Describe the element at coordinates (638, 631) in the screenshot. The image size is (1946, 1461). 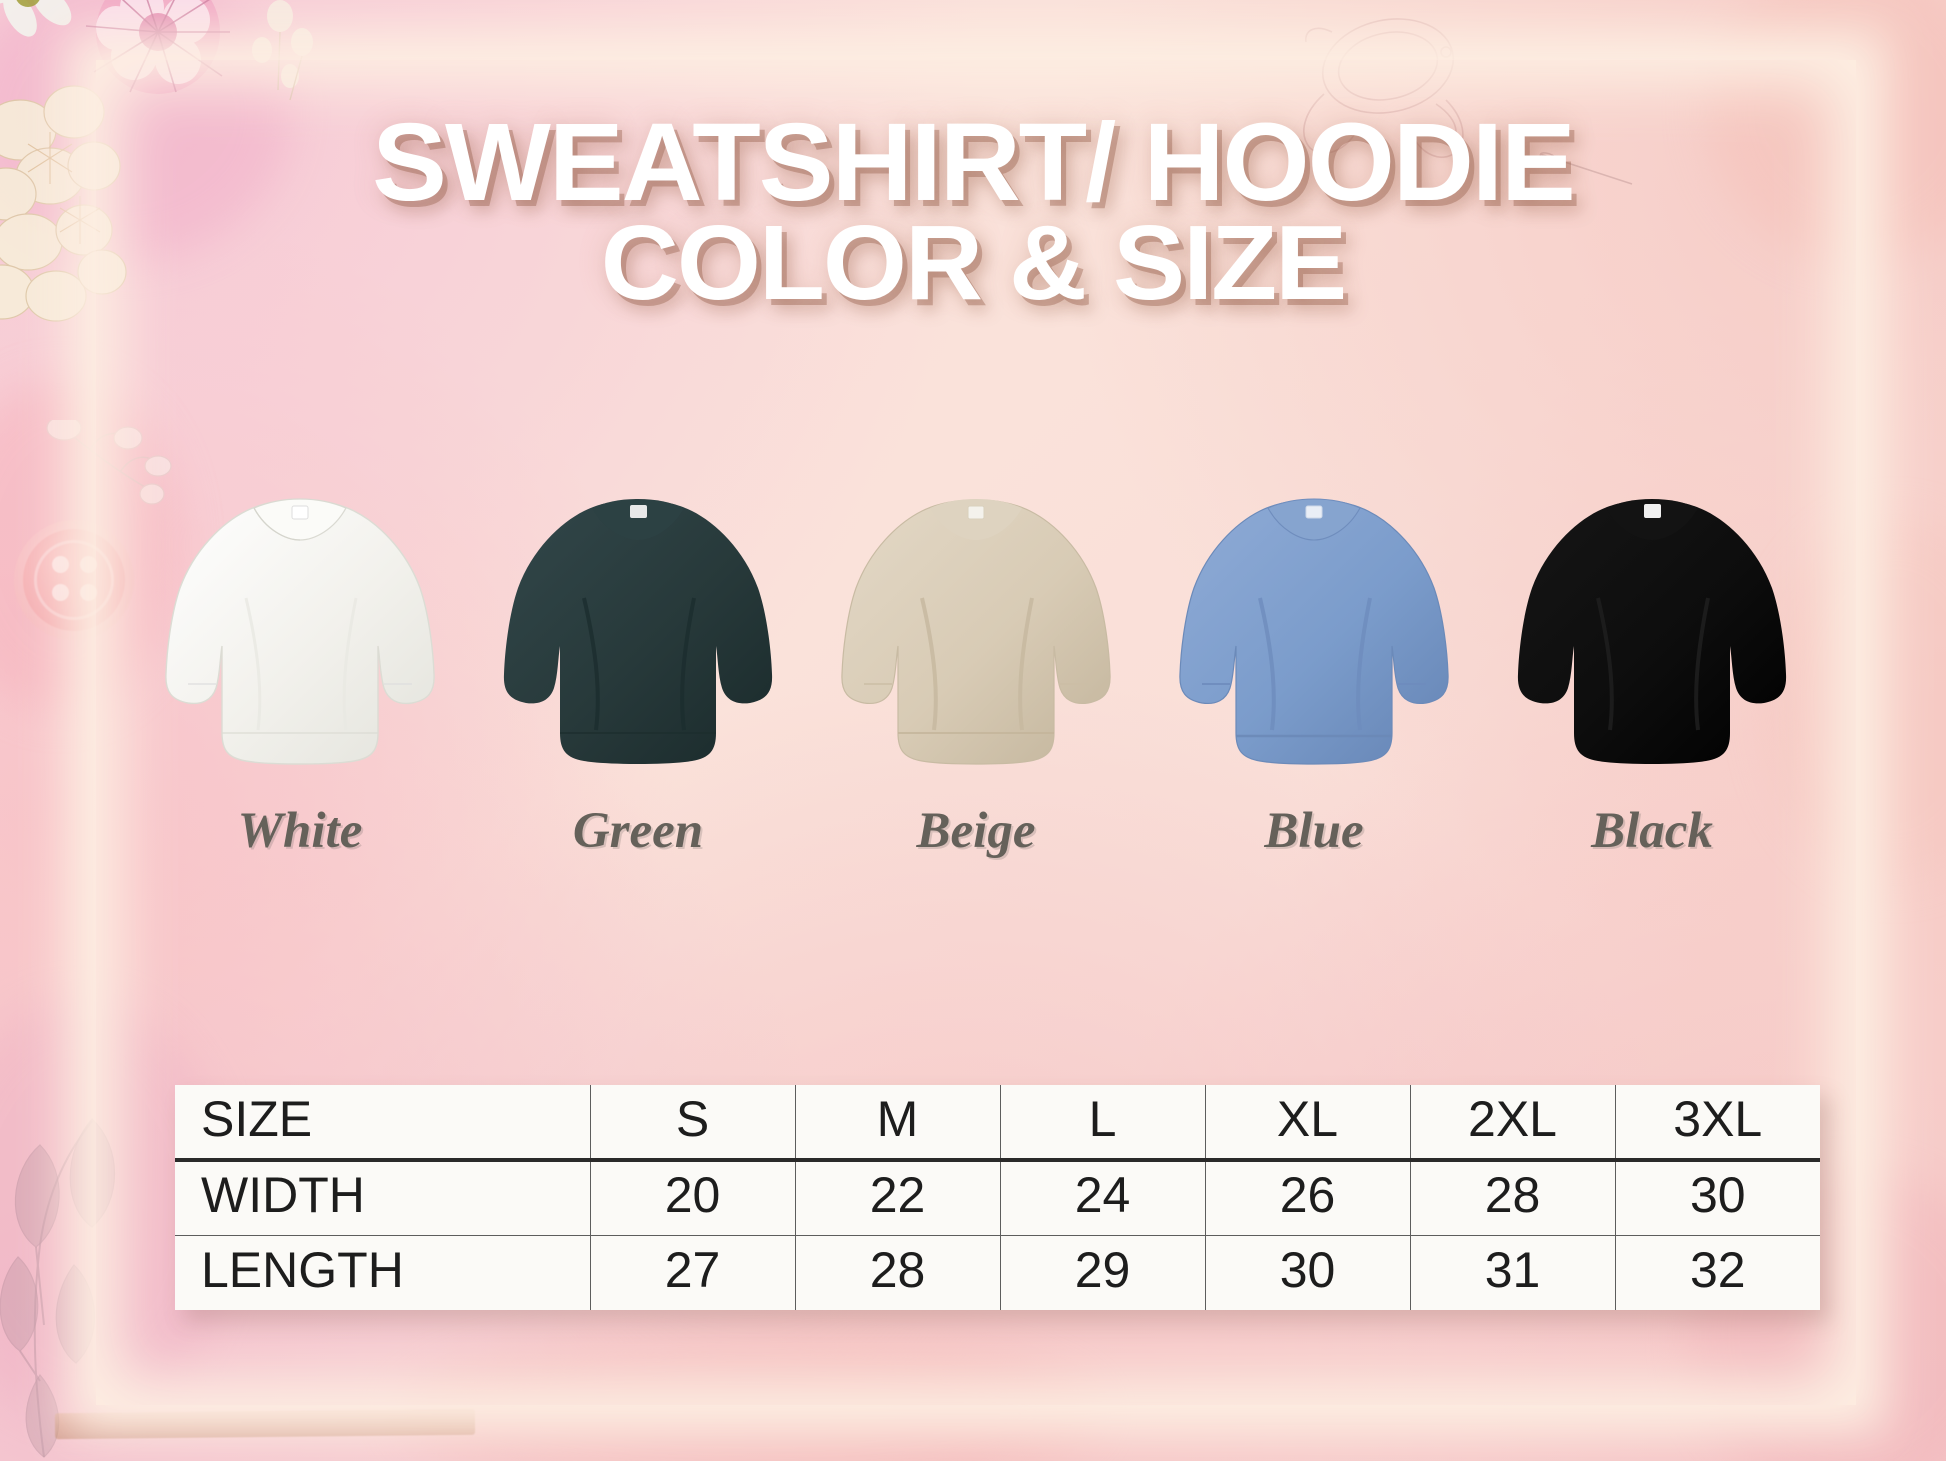
I see `sweatshirt-green-icon` at that location.